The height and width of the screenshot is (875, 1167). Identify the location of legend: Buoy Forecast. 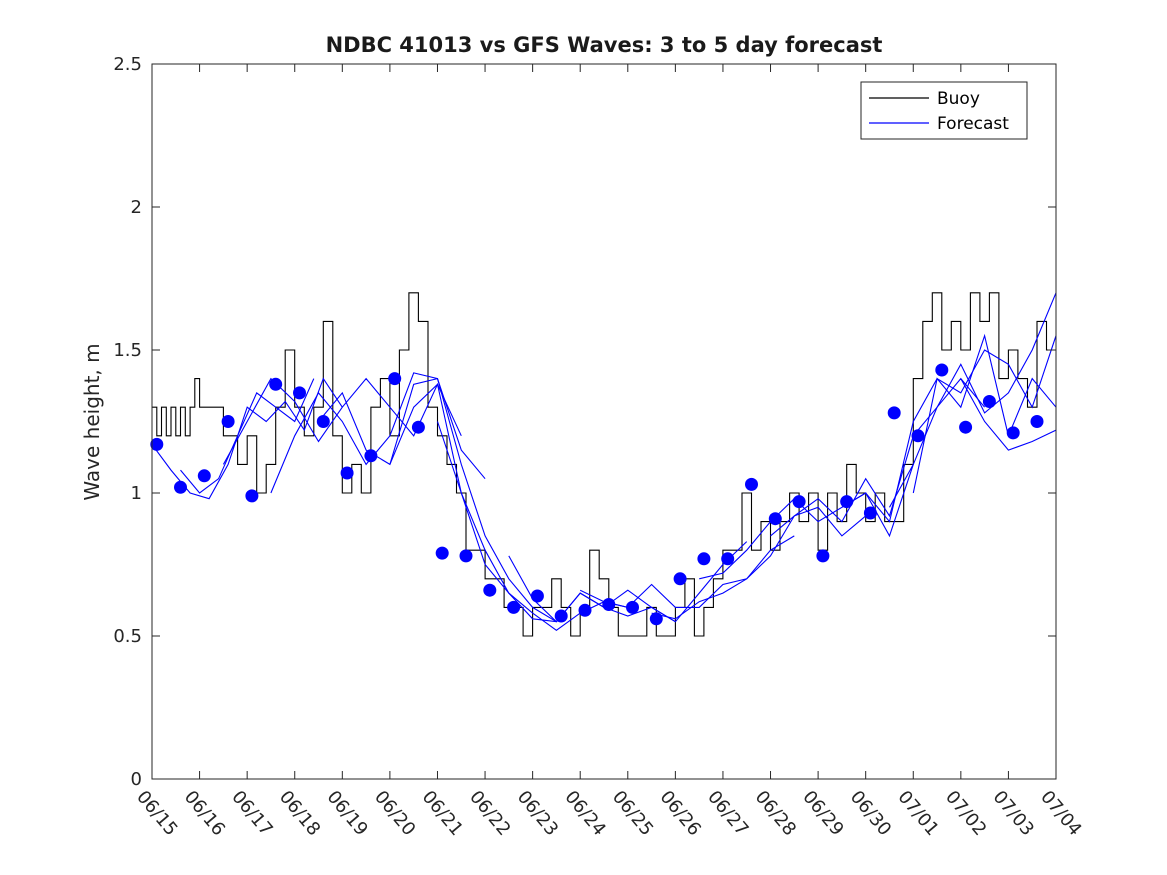
(944, 110).